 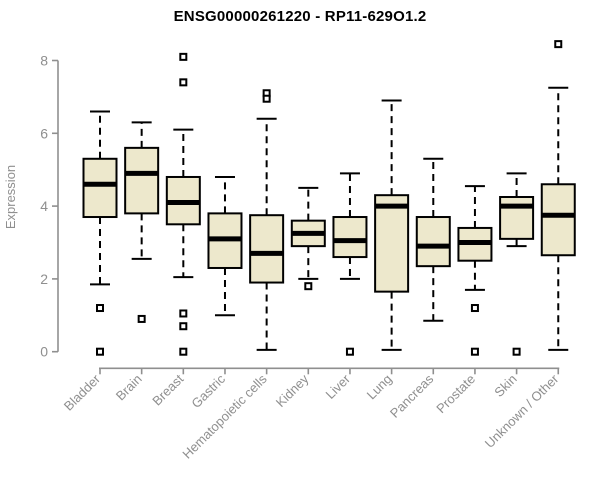 What do you see at coordinates (44, 352) in the screenshot?
I see `y-tick-label-0: 0` at bounding box center [44, 352].